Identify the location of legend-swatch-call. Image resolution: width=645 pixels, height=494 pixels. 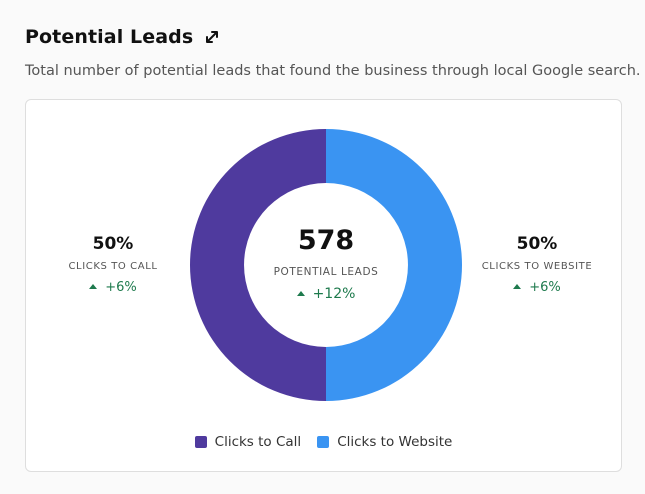
(200, 442).